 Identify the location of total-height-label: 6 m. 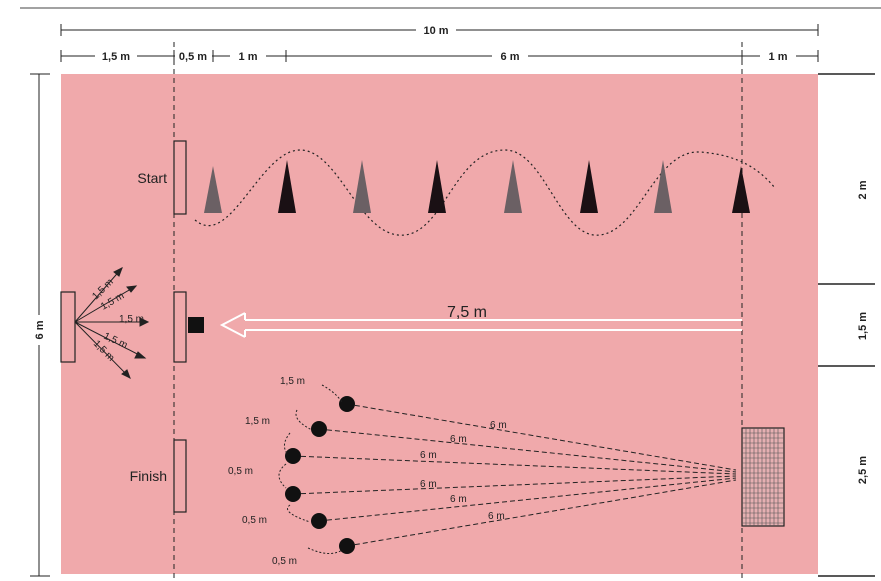
(40, 329).